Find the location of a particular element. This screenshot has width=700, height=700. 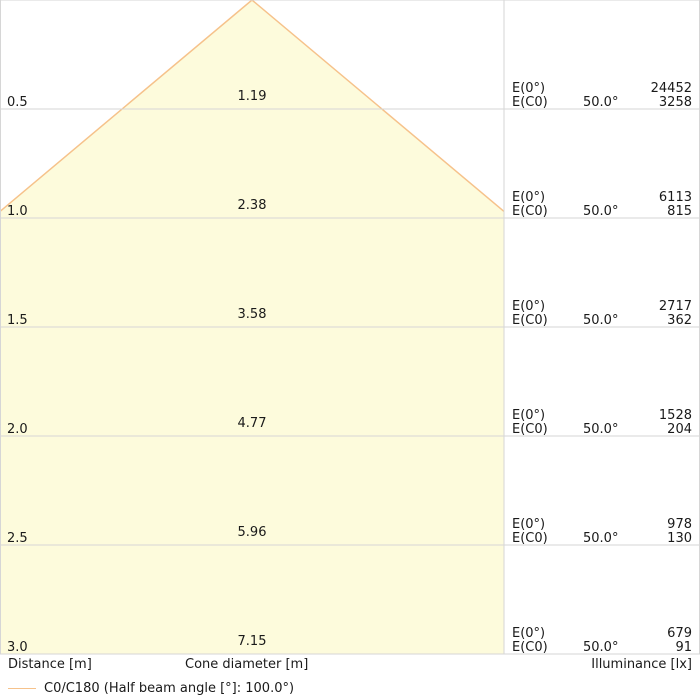

distance-label: 1.5 is located at coordinates (17, 320).